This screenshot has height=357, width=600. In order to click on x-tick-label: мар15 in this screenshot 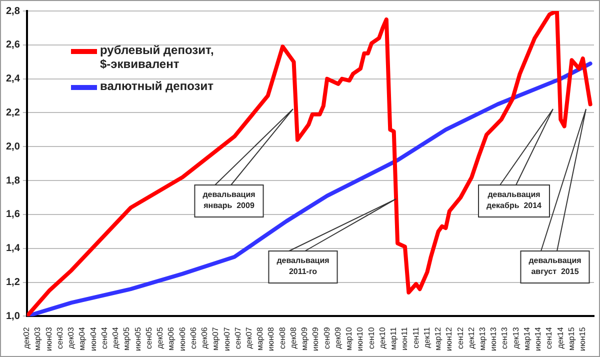, I will do `click(571, 338)`.